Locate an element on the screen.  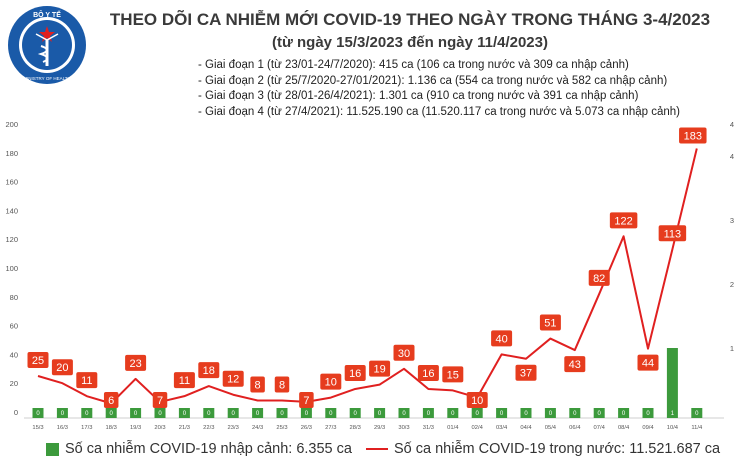
line-value-label: 43 is located at coordinates (575, 365).